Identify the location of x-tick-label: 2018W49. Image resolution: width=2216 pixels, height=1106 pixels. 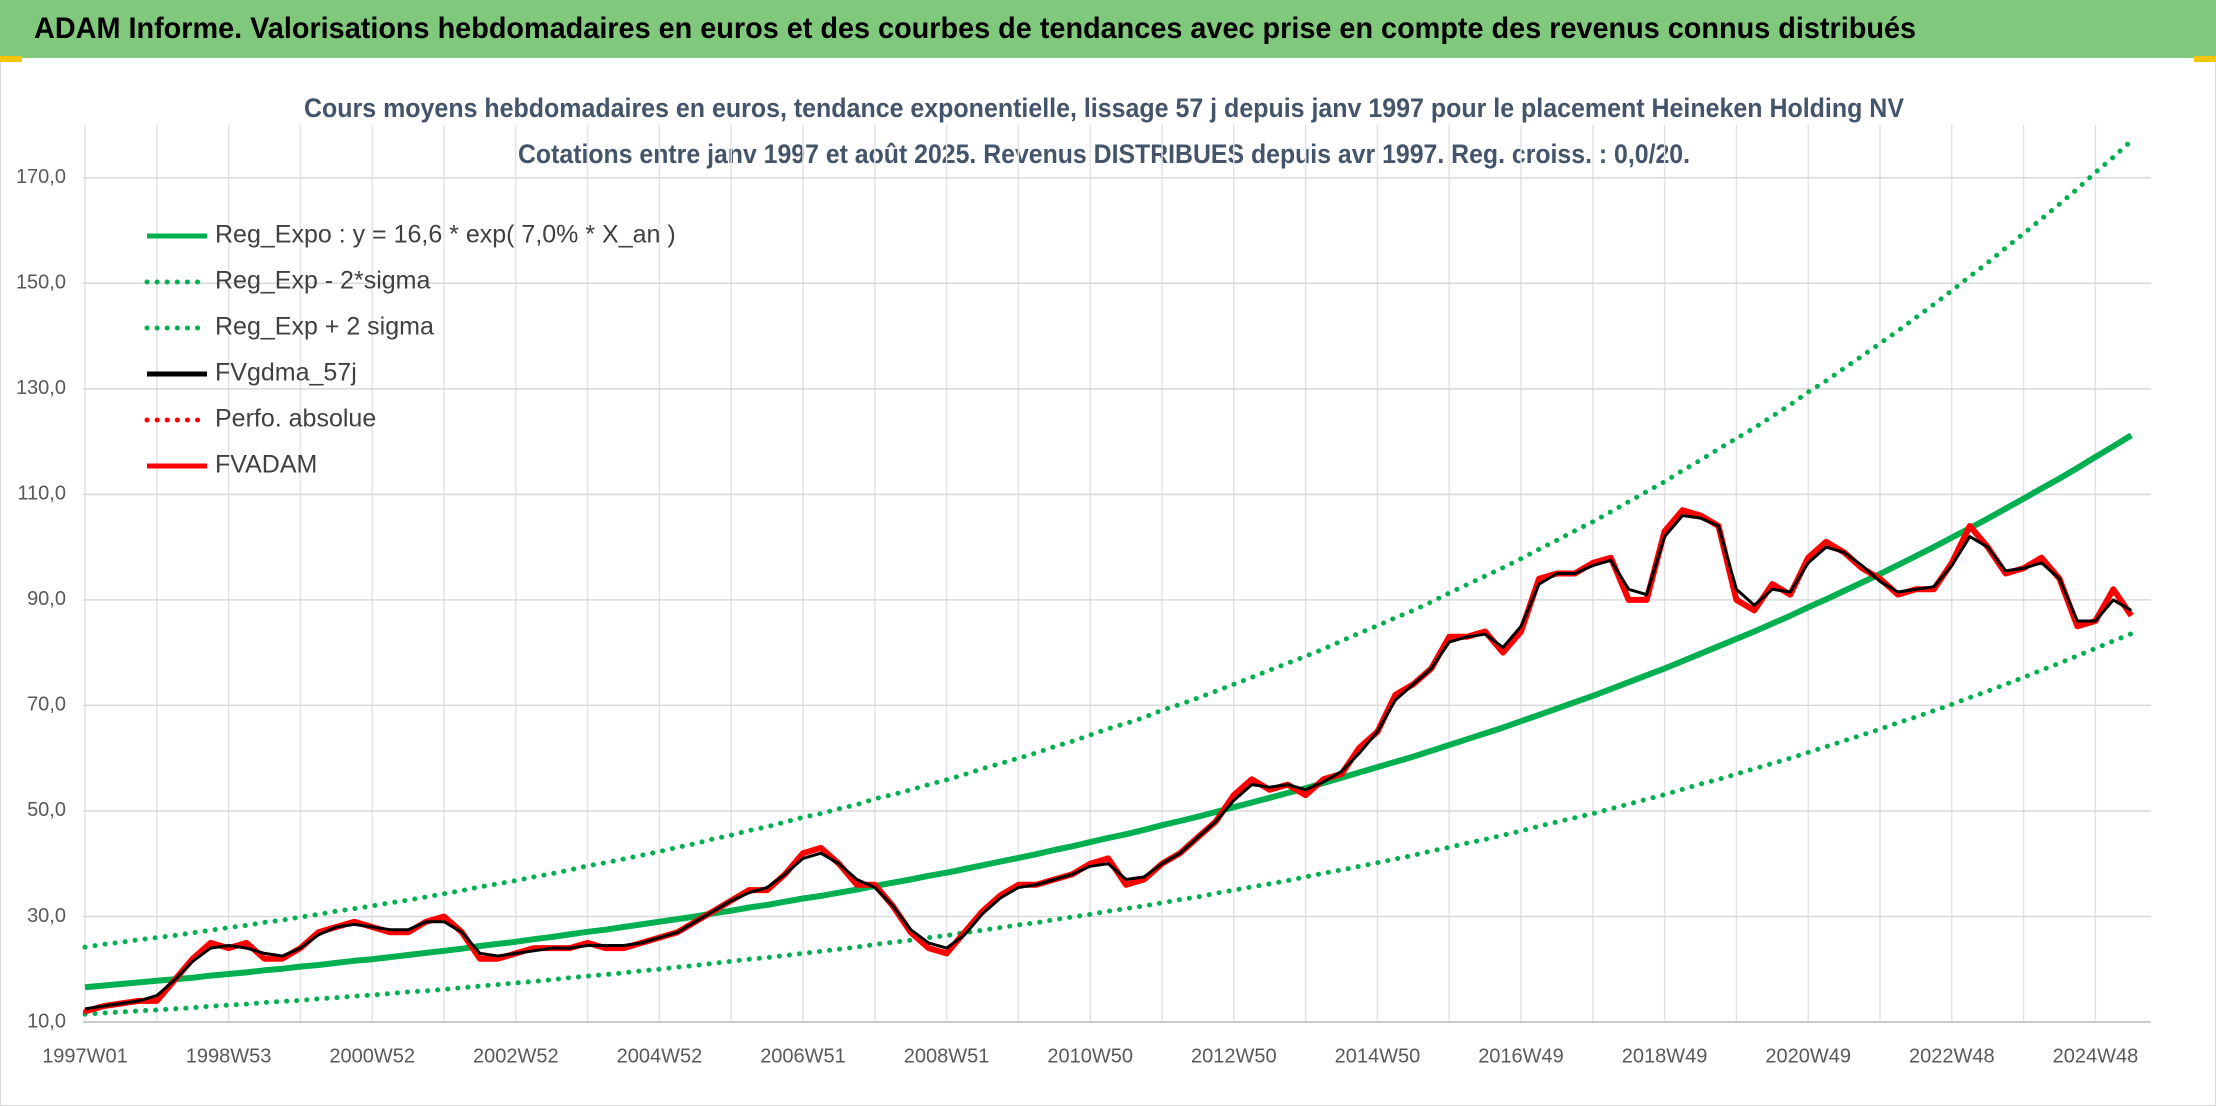
(1665, 1056).